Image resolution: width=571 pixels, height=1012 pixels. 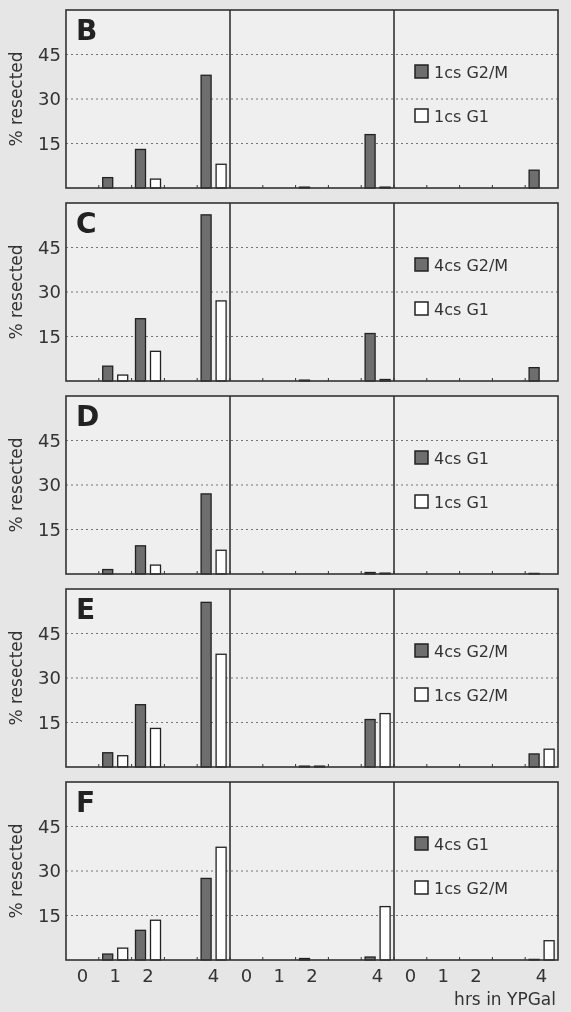 I want to click on chart-title: E, so click(x=86, y=609).